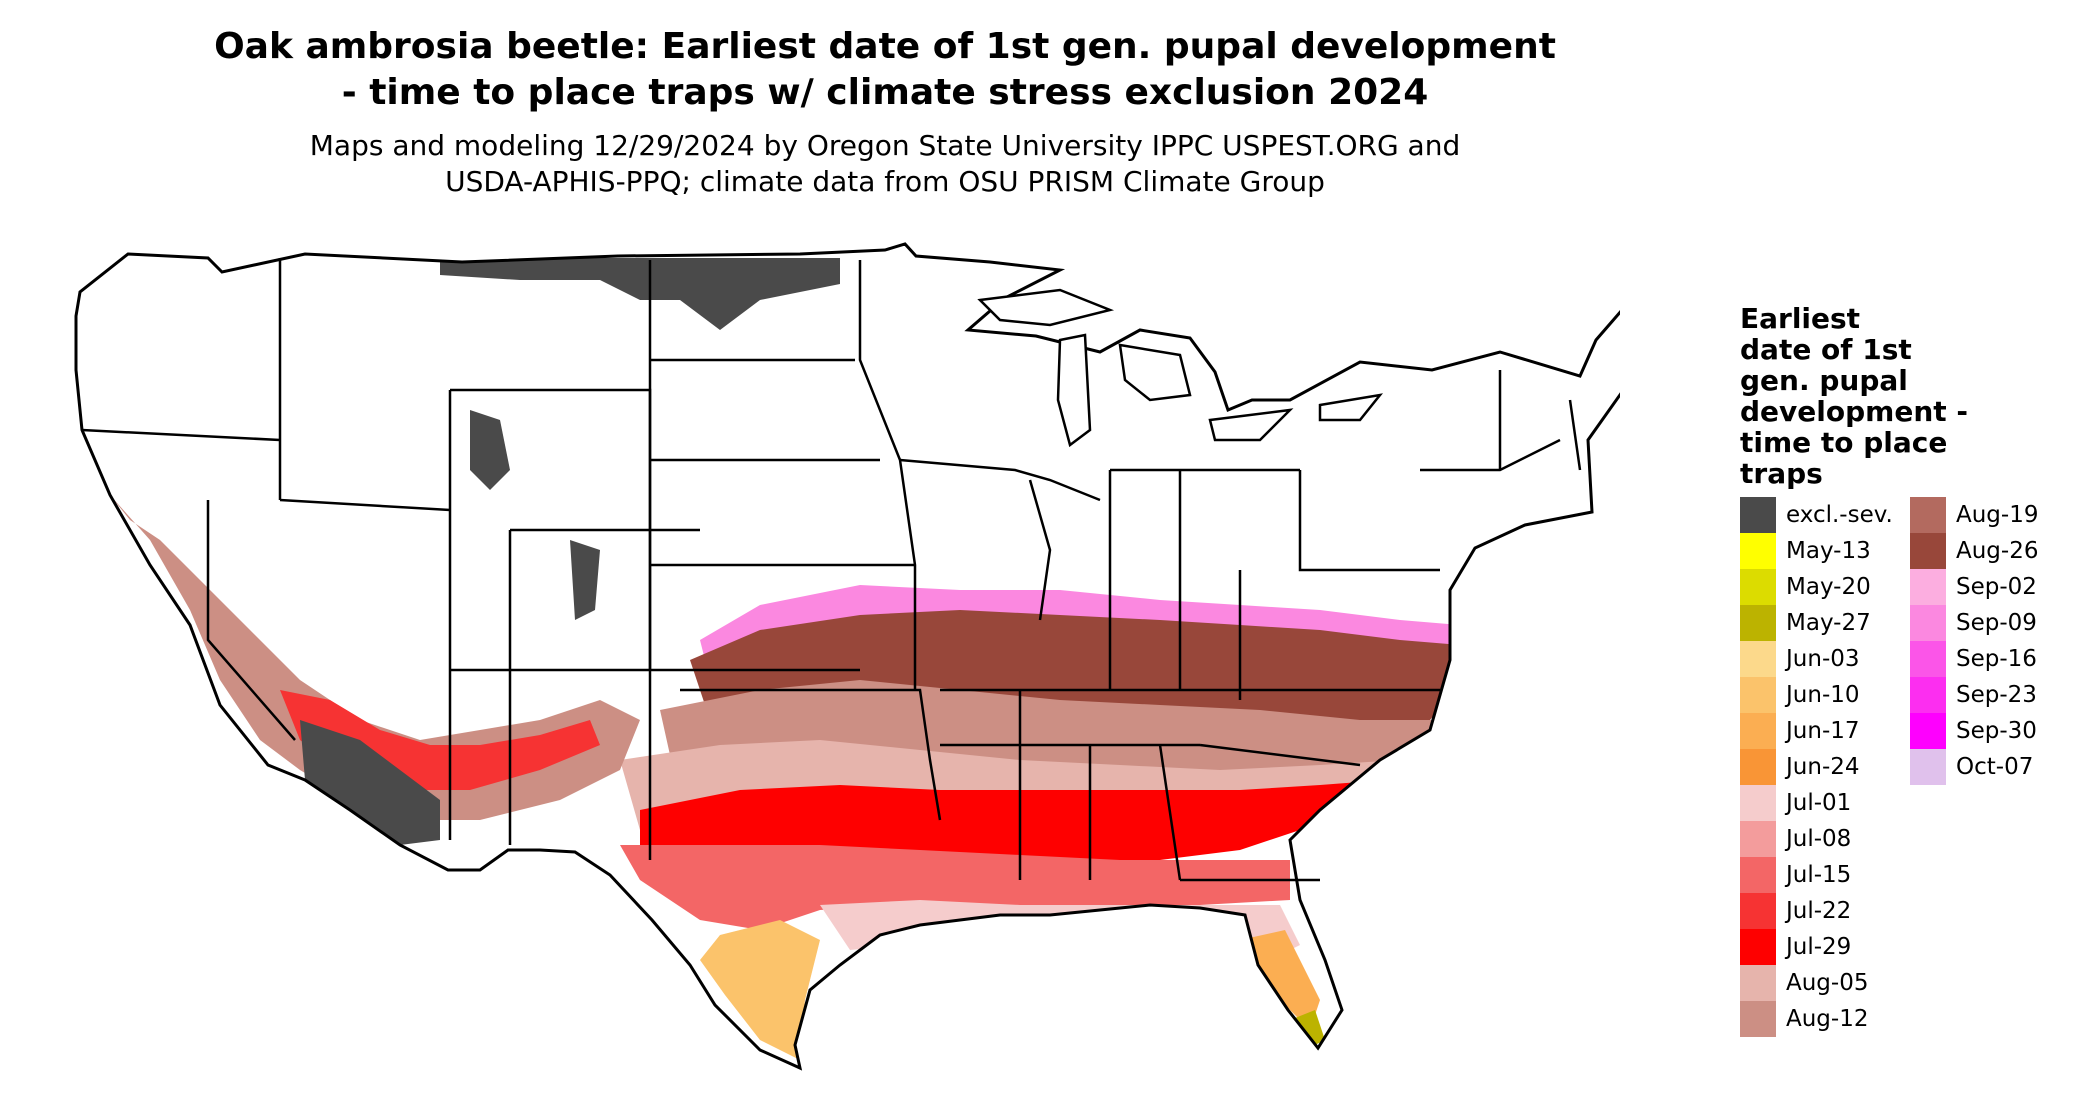 The image size is (2100, 1116). I want to click on zone-sw-excluded, so click(370, 782).